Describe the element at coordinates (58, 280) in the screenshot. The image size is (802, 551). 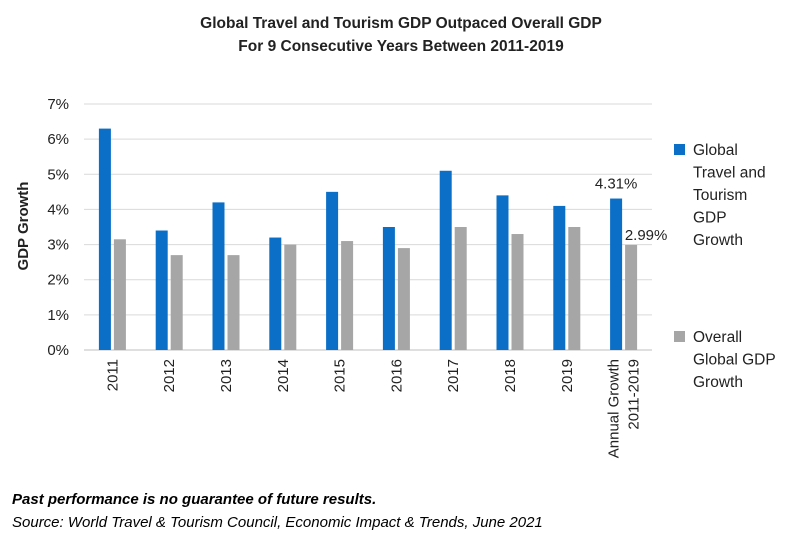
I see `y-tick-label: 2%` at that location.